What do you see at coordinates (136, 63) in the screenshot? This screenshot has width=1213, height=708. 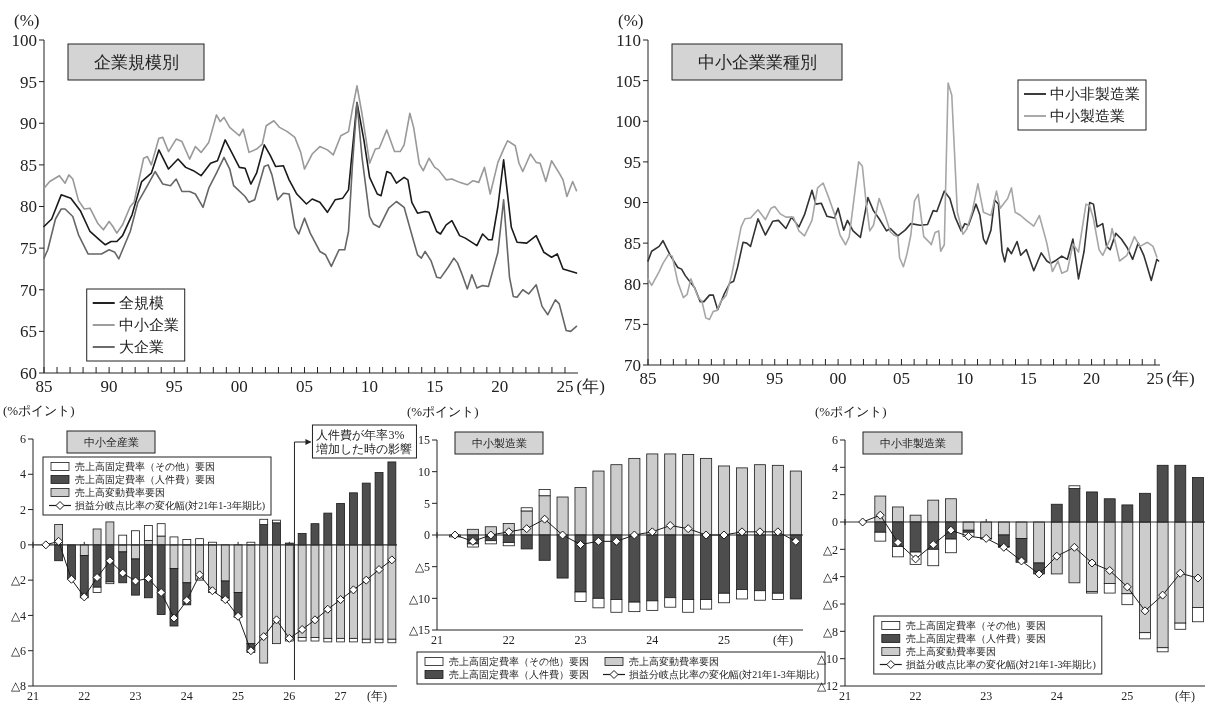 I see `text: 企業規模別` at bounding box center [136, 63].